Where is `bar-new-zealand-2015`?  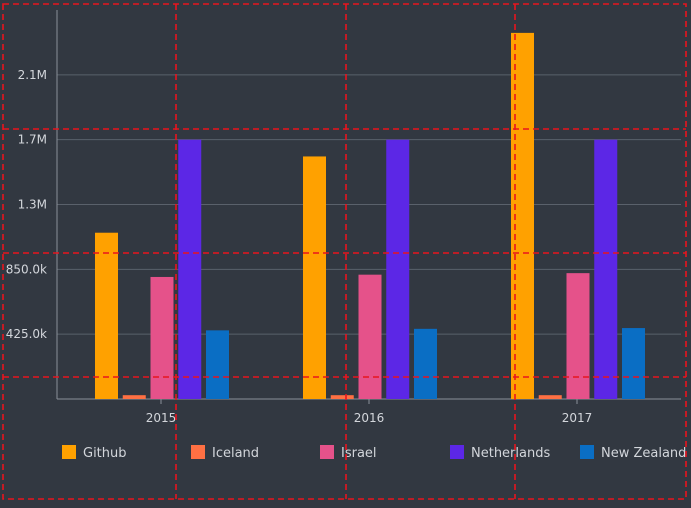
bar-new-zealand-2015 is located at coordinates (217, 364).